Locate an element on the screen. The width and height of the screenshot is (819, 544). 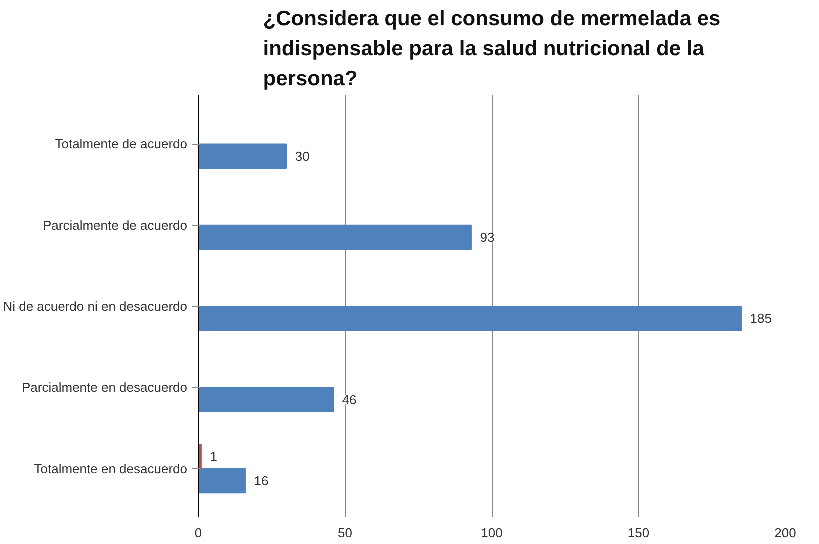
y-tick-label: Totalmente en desacuerdo is located at coordinates (111, 468).